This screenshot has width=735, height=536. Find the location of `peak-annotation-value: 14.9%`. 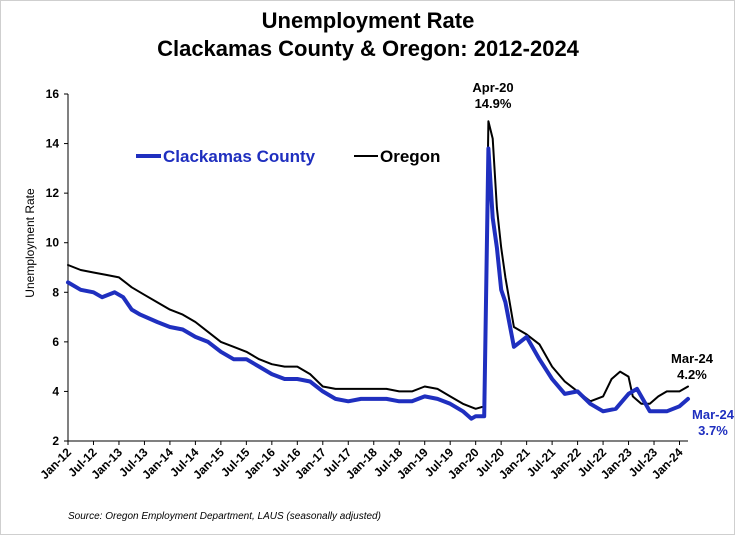

peak-annotation-value: 14.9% is located at coordinates (493, 103).